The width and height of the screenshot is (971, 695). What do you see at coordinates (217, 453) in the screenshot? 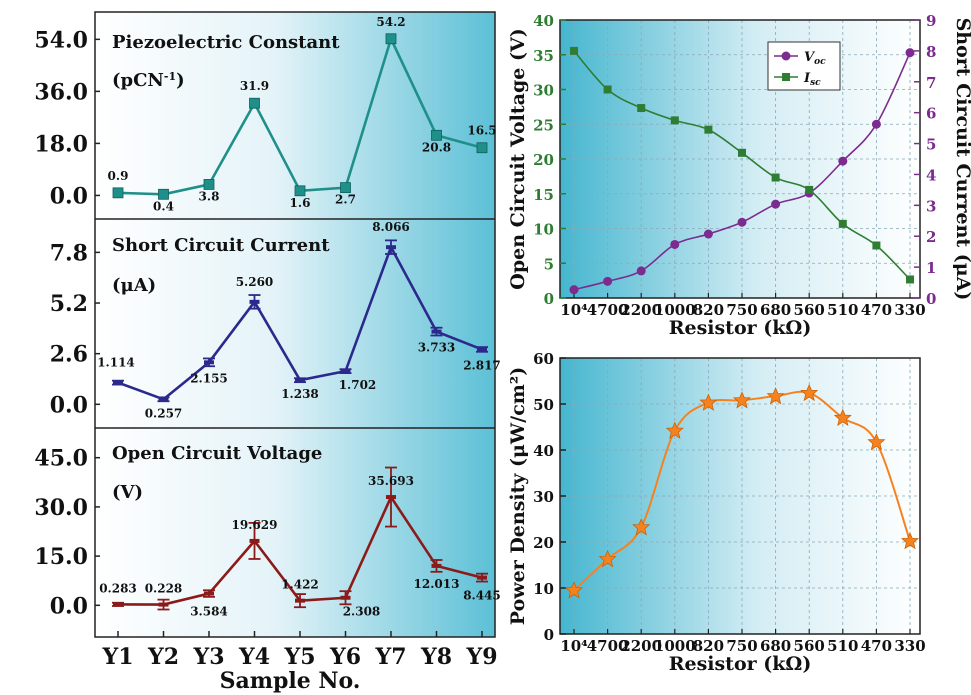
I see `panel3-title: Open Circuit Voltage` at bounding box center [217, 453].